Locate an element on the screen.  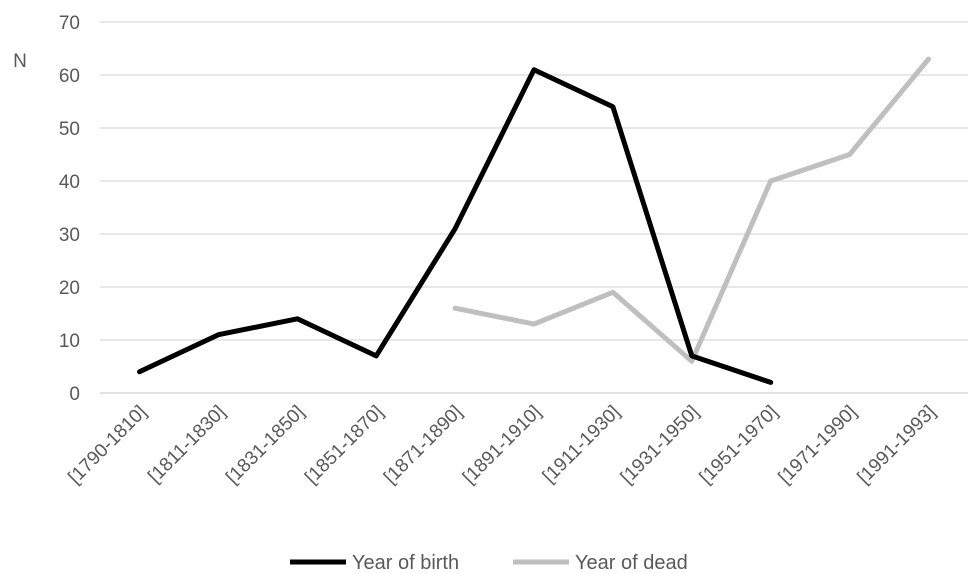
y-tick-label: 10 is located at coordinates (69, 341).